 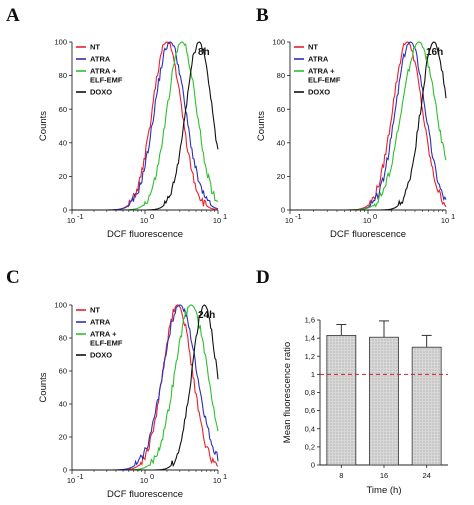 What do you see at coordinates (310, 428) in the screenshot?
I see `panel-d-y-tick-label: 0,4` at bounding box center [310, 428].